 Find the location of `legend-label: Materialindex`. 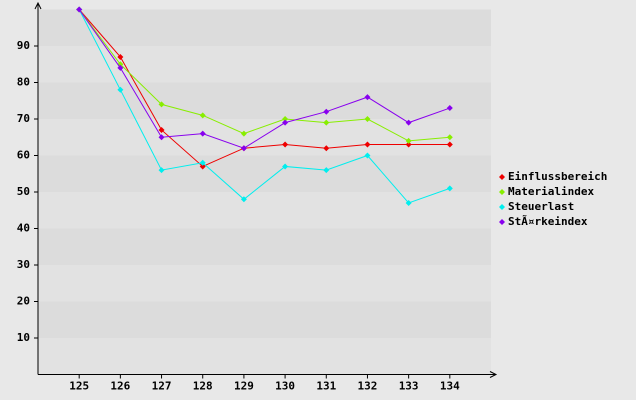

legend-label: Materialindex is located at coordinates (551, 191).